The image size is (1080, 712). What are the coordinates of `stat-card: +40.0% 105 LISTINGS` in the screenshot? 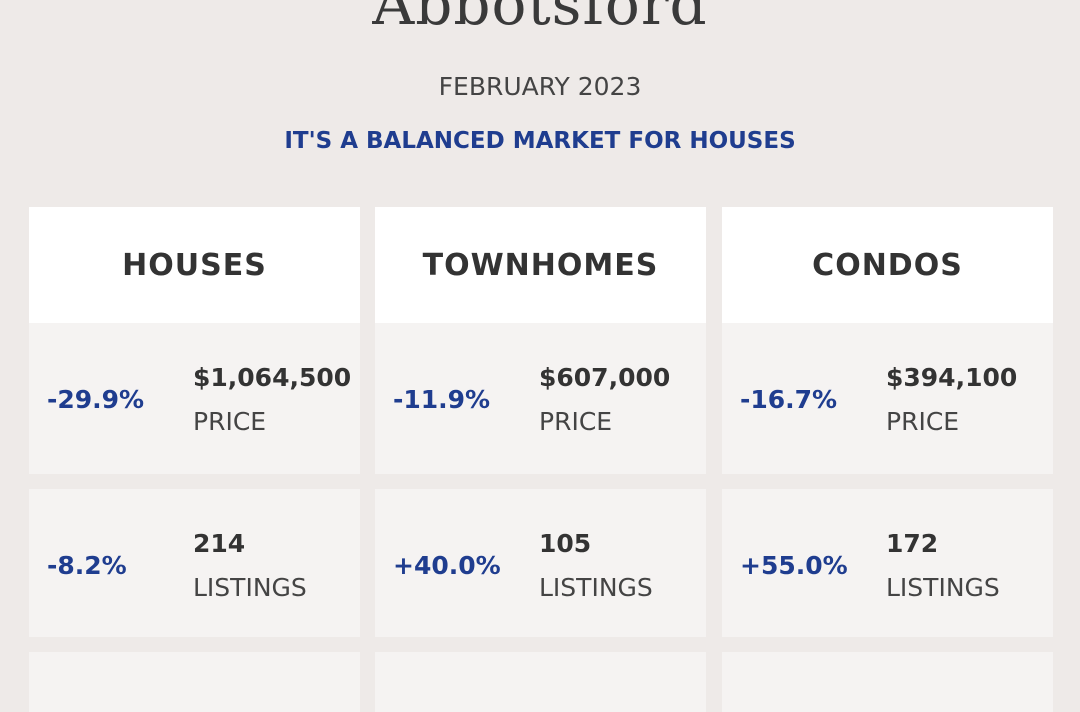 It's located at (540, 563).